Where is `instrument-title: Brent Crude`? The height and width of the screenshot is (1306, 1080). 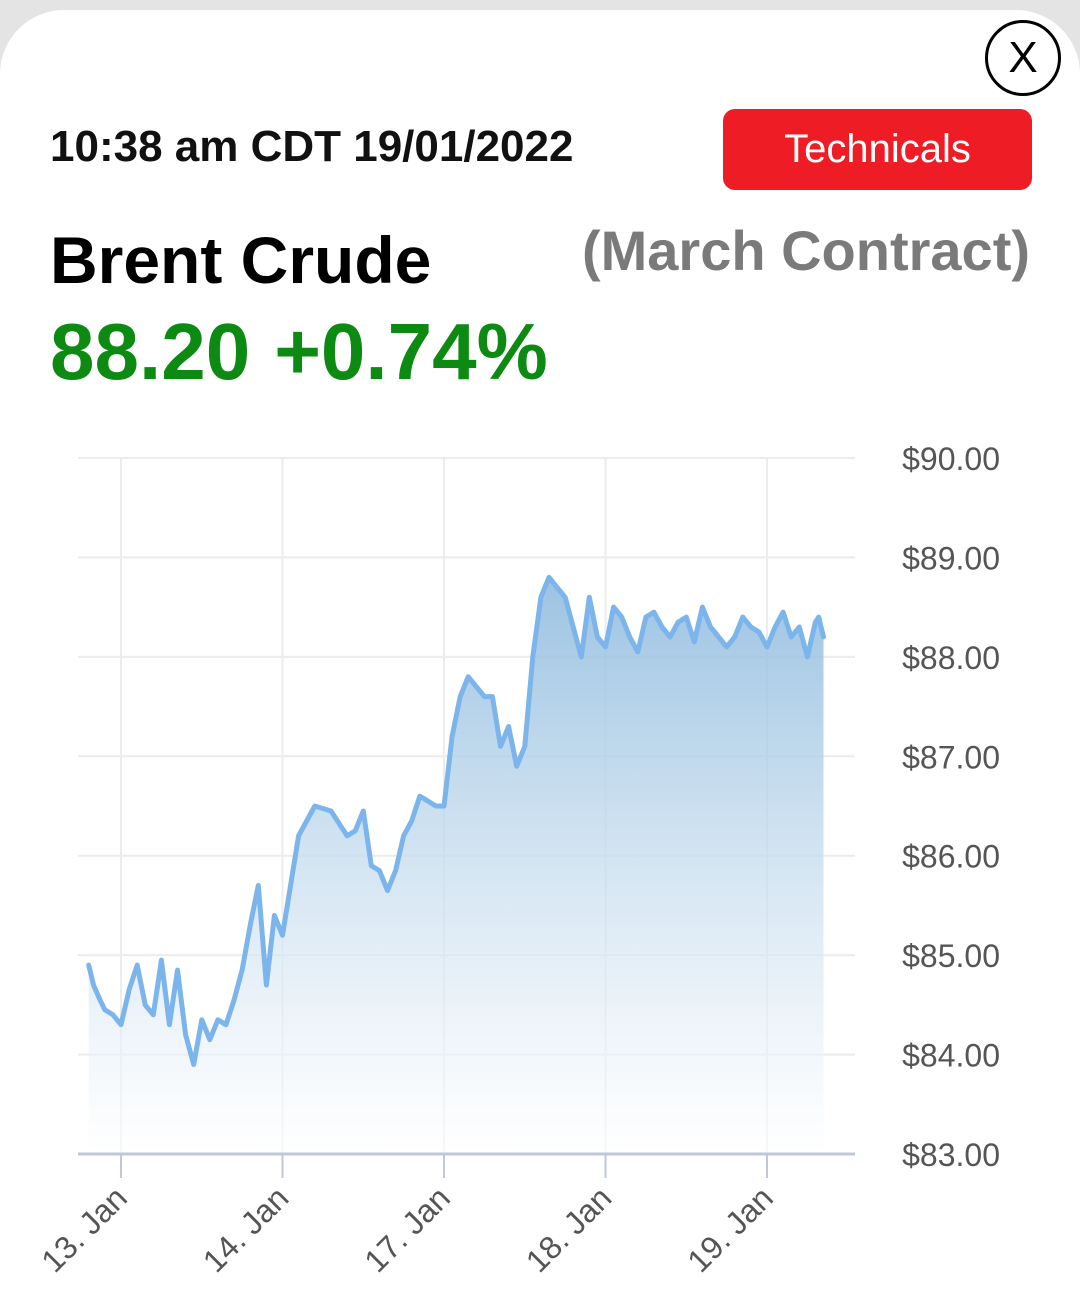
instrument-title: Brent Crude is located at coordinates (241, 260).